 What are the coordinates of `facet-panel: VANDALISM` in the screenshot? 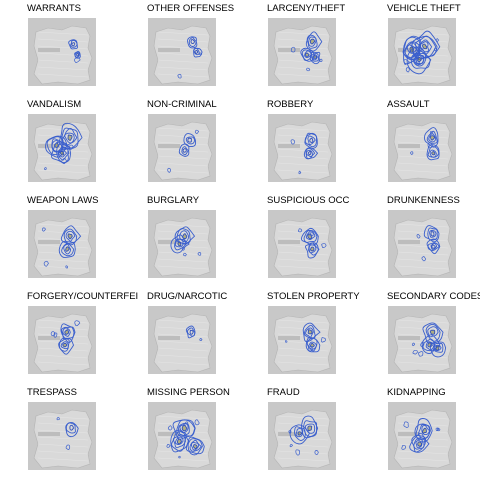 It's located at (60, 144).